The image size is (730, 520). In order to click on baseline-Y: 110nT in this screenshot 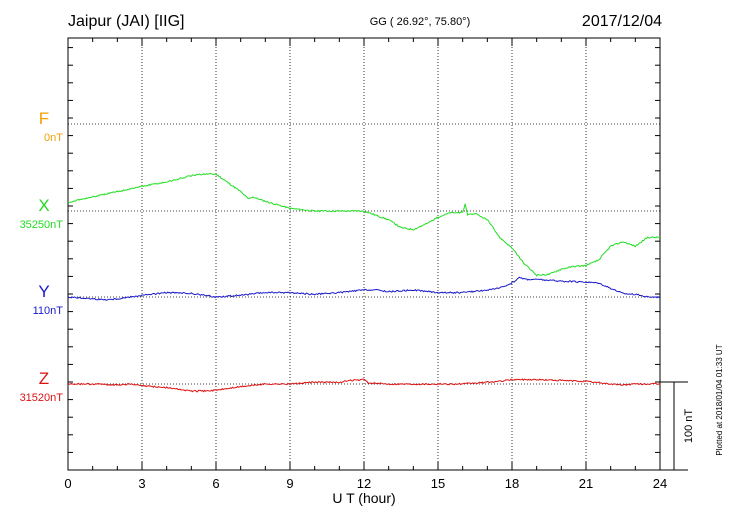, I will do `click(48, 311)`.